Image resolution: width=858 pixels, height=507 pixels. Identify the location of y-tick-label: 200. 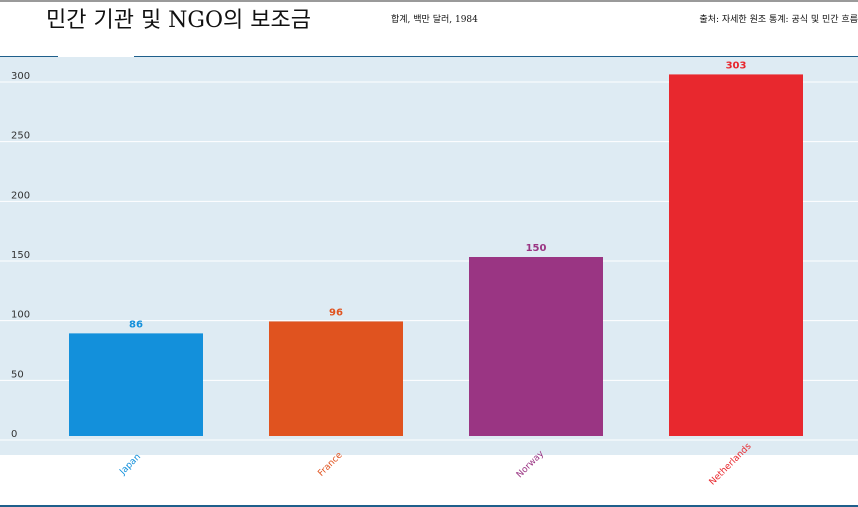
(20, 195).